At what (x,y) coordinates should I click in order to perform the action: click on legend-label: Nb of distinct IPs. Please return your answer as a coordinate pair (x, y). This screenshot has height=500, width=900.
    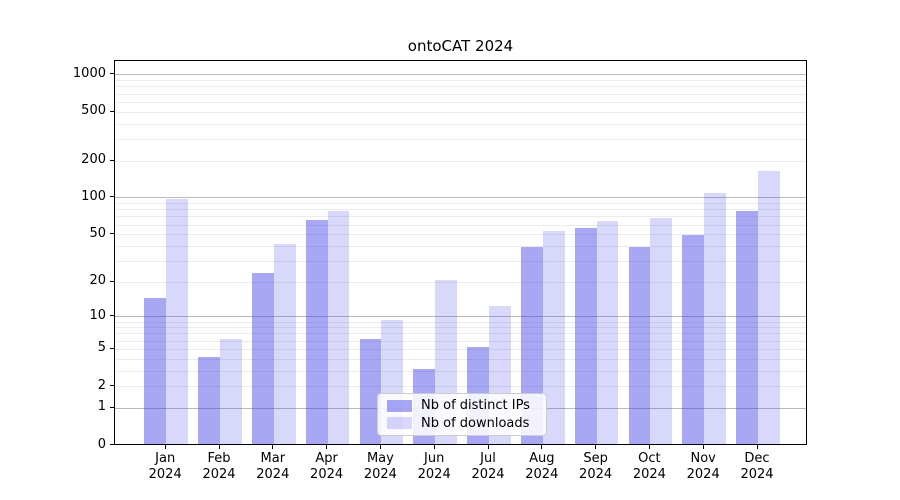
    Looking at the image, I should click on (475, 406).